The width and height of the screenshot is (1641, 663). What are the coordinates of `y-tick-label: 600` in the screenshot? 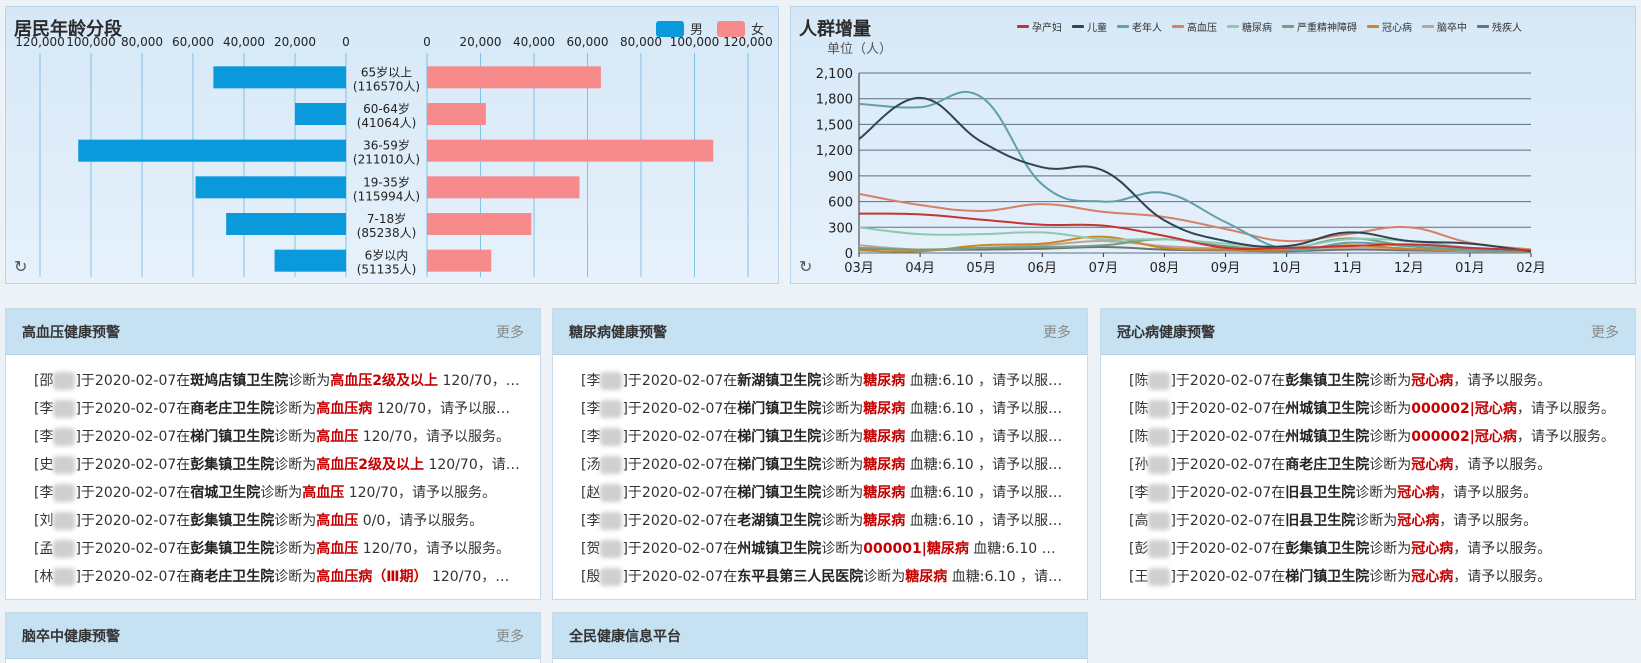 It's located at (840, 203).